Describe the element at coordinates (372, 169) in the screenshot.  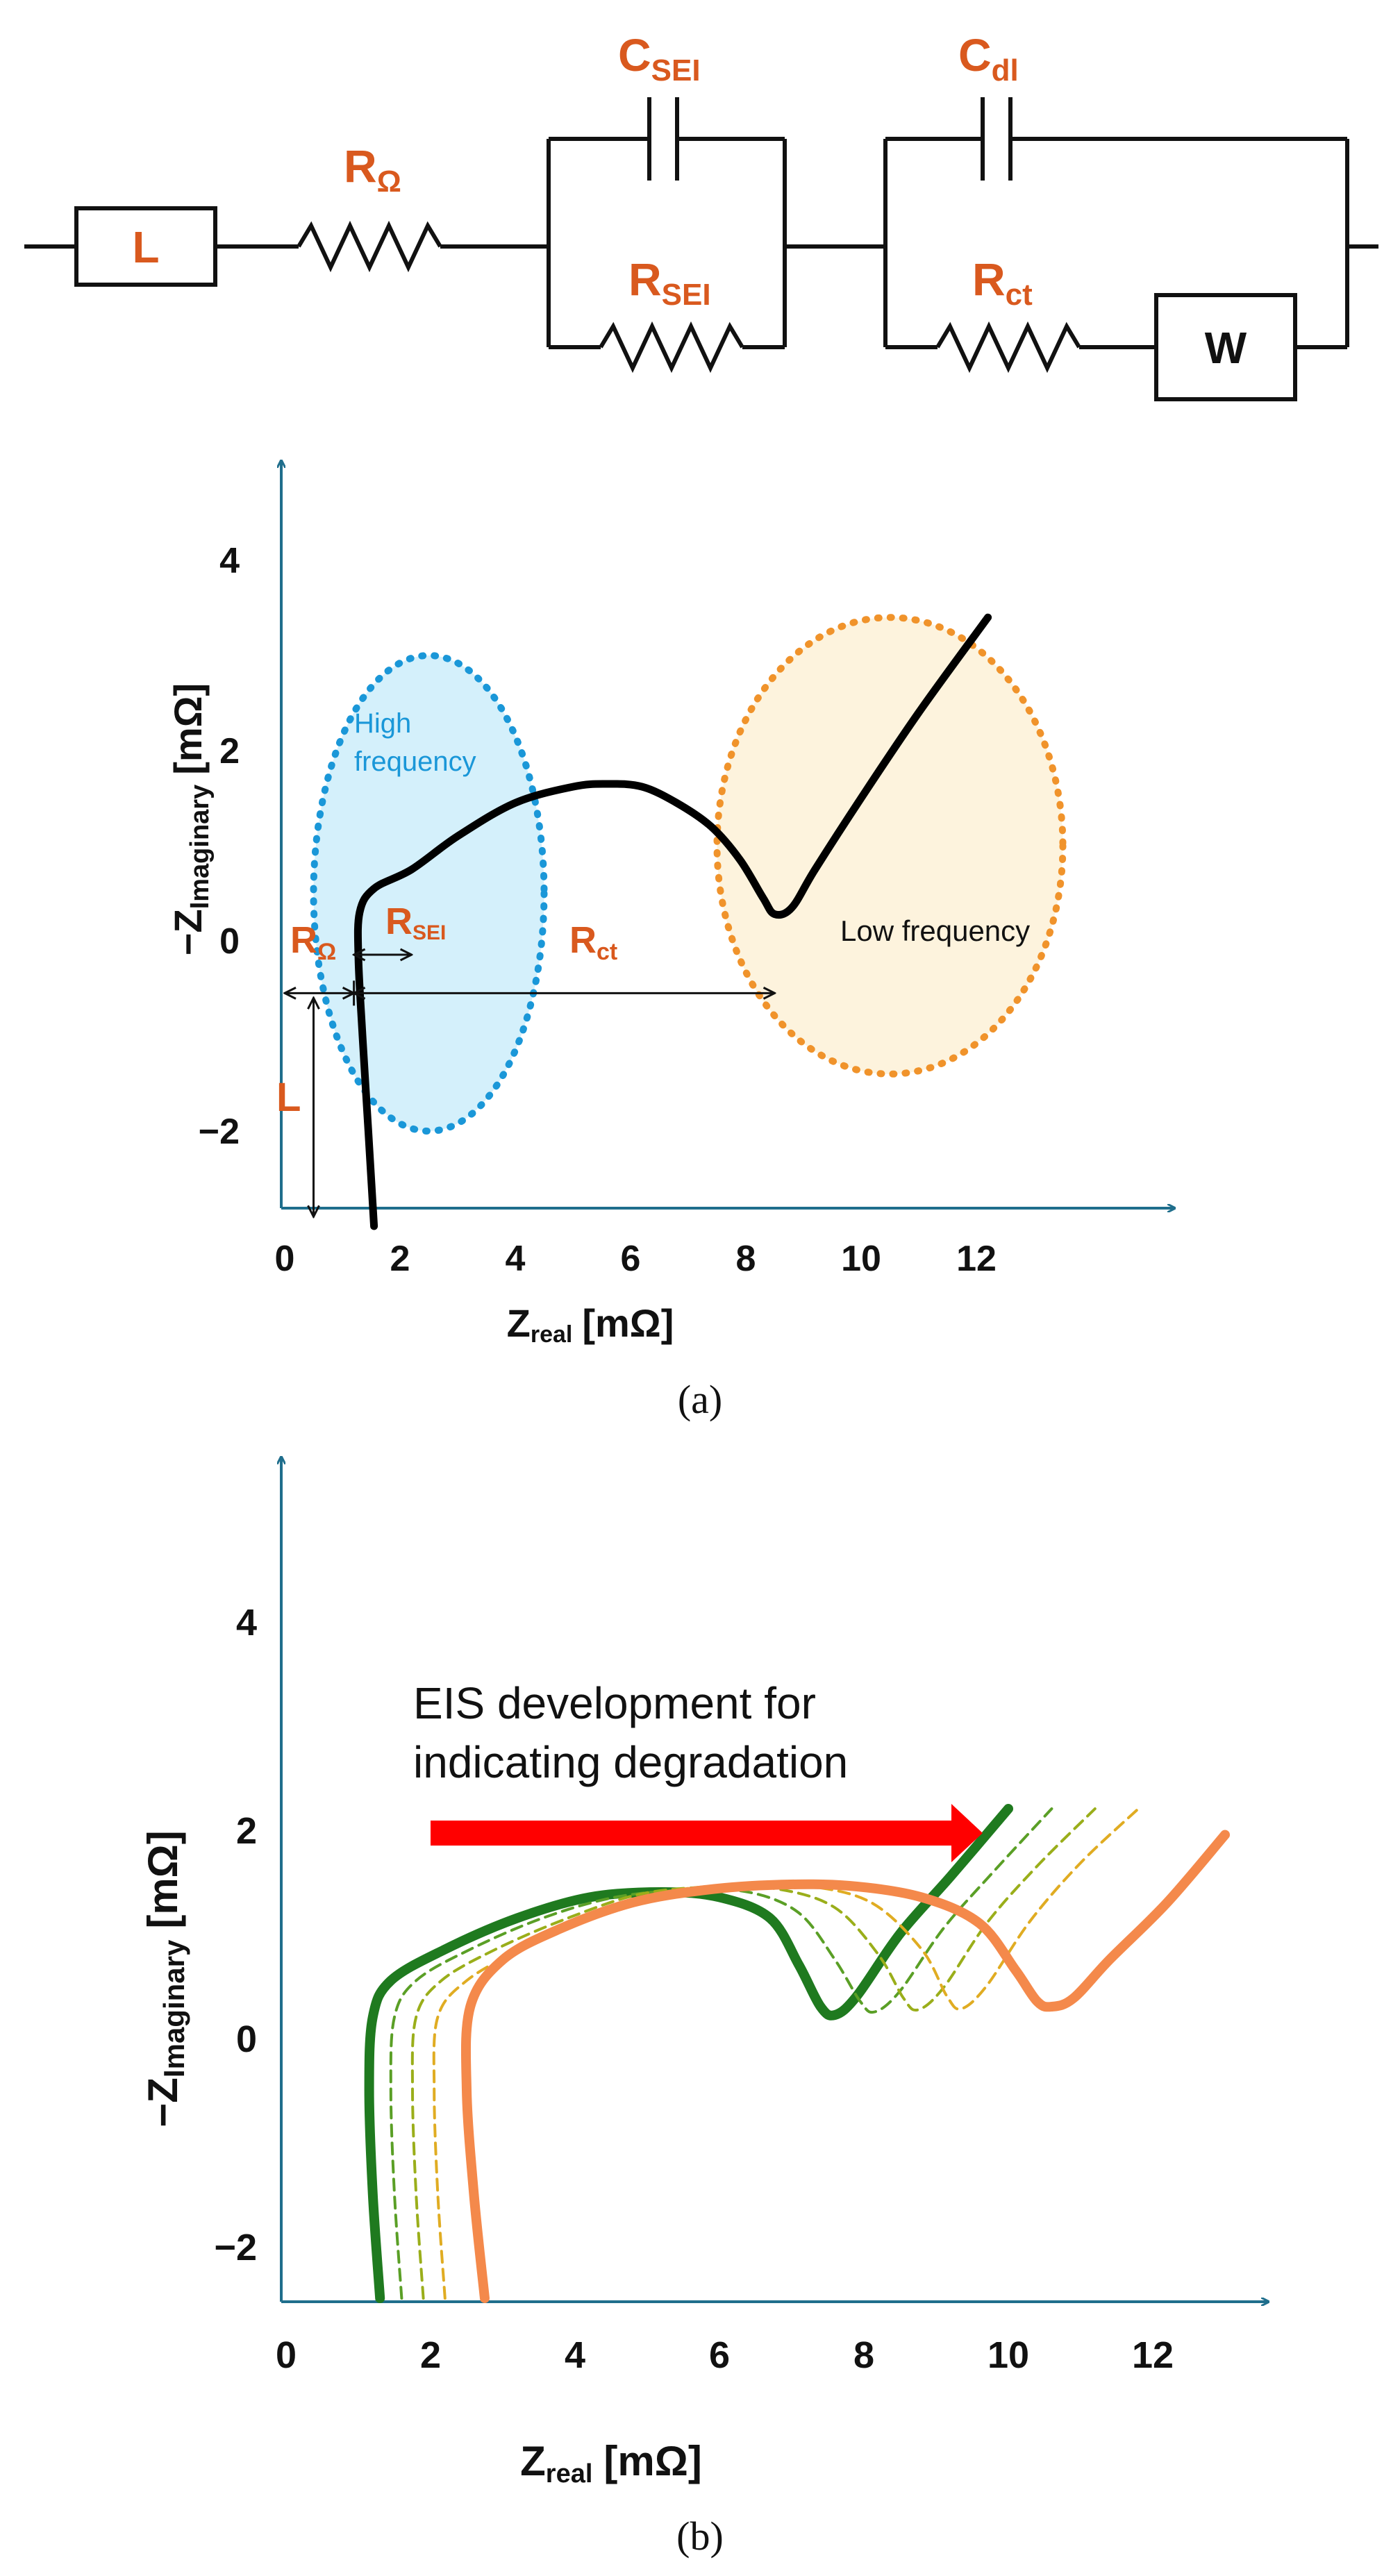
I see `component-label-R-ohm: RΩ` at that location.